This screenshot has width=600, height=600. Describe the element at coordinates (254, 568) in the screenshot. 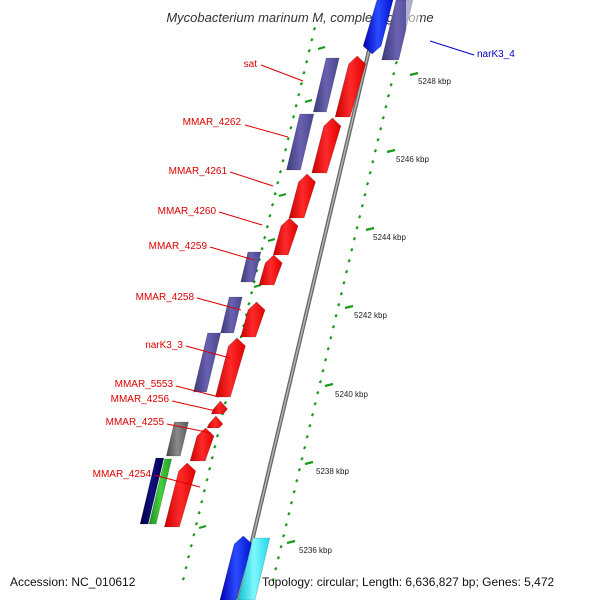

I see `gene-feature-cyan` at that location.